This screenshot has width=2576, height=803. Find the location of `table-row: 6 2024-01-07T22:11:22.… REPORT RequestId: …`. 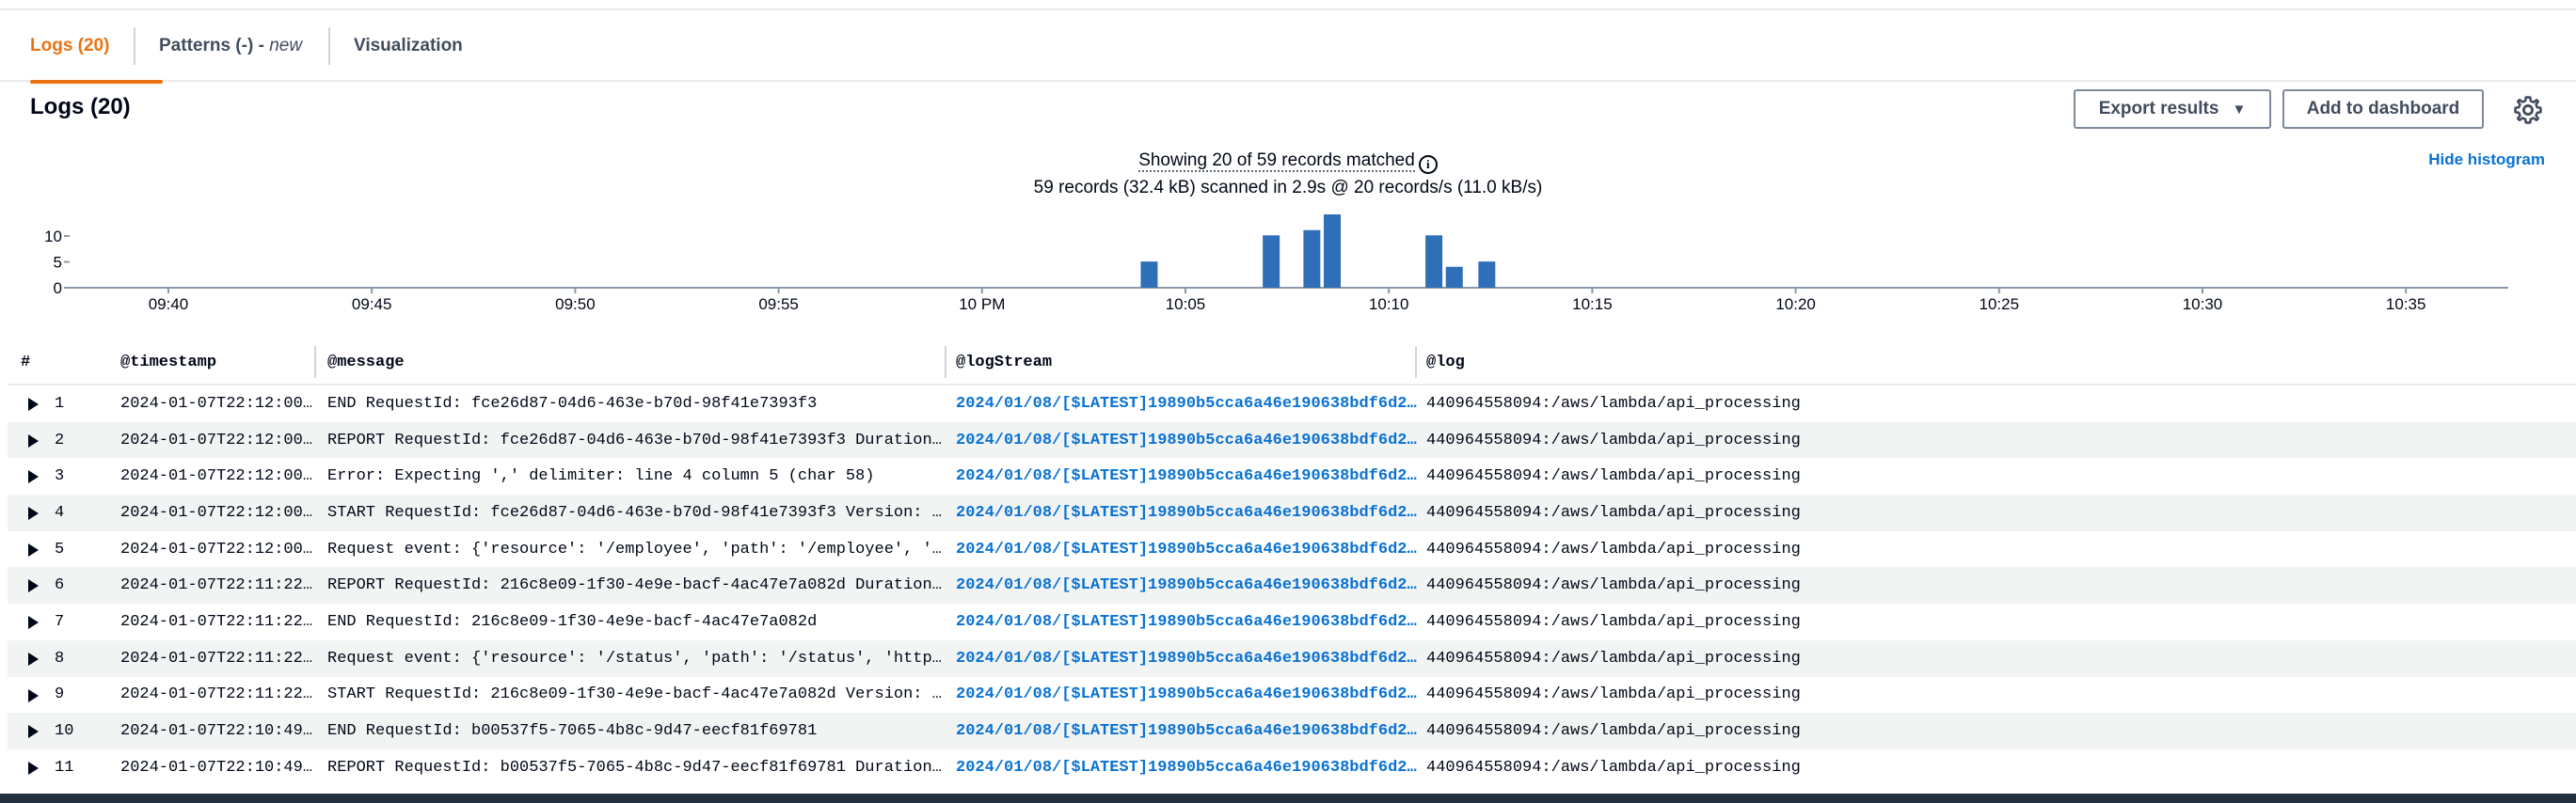

table-row: 6 2024-01-07T22:11:22.… REPORT RequestId: … is located at coordinates (1292, 586).